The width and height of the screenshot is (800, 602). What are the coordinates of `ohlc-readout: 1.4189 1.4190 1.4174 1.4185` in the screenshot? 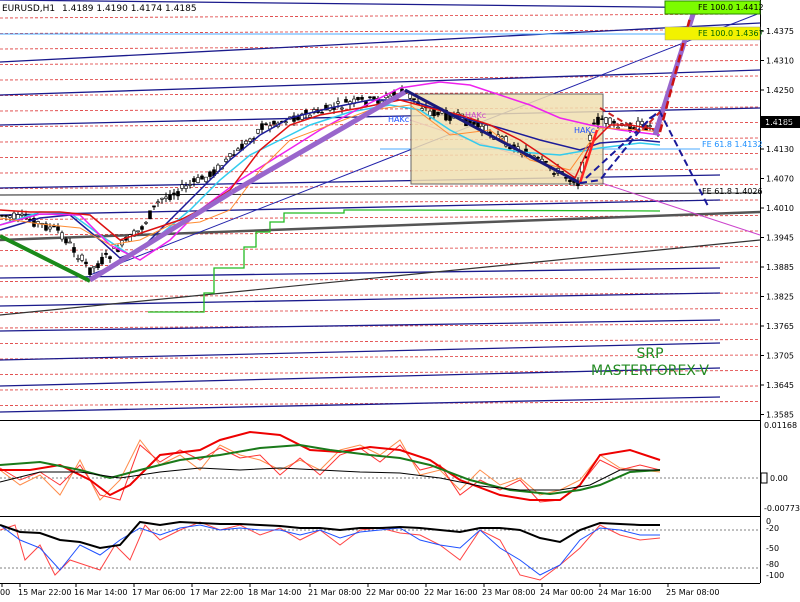 It's located at (129, 9).